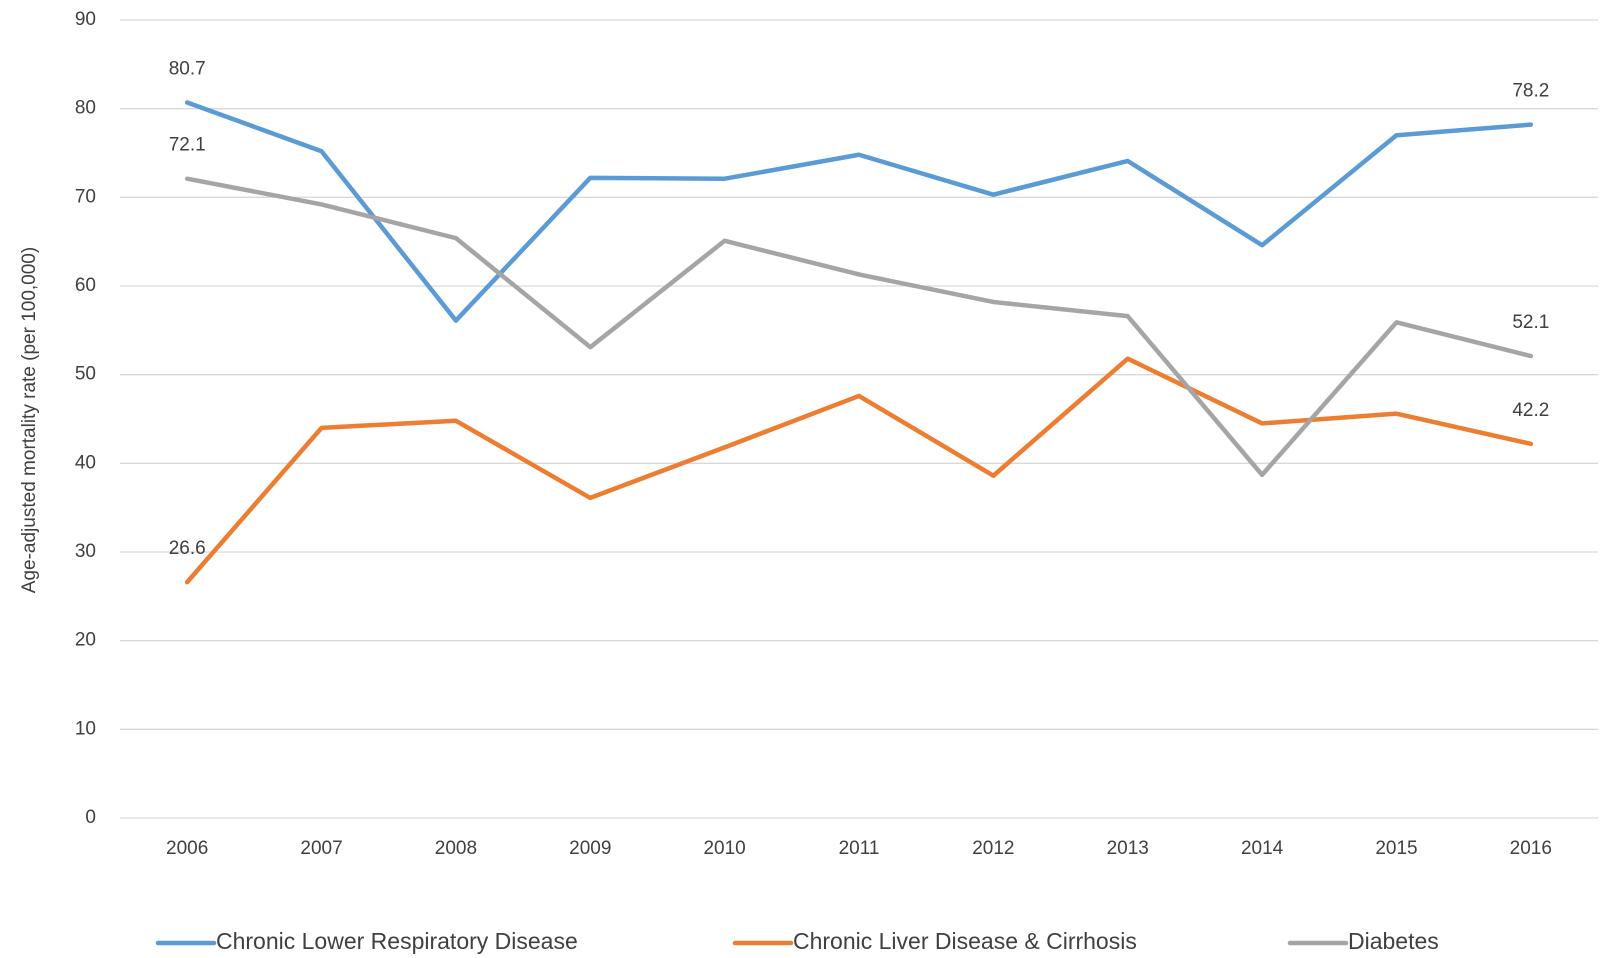 Image resolution: width=1600 pixels, height=958 pixels. Describe the element at coordinates (1530, 410) in the screenshot. I see `data-label: 42.2` at that location.